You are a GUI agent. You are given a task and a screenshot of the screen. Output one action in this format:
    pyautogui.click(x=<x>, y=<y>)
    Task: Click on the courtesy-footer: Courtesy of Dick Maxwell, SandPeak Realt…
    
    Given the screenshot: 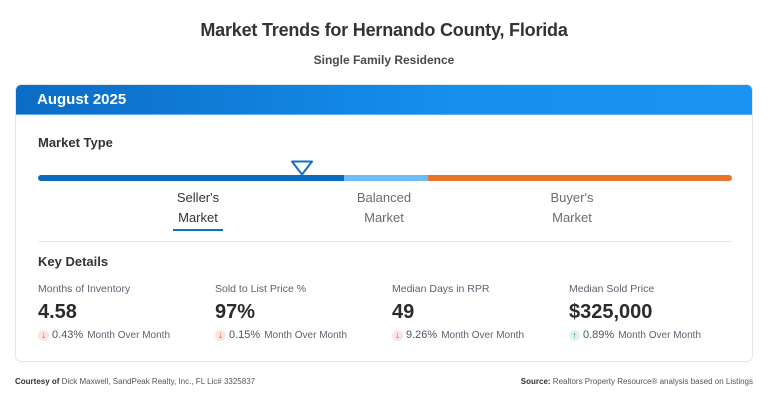 What is the action you would take?
    pyautogui.click(x=135, y=381)
    